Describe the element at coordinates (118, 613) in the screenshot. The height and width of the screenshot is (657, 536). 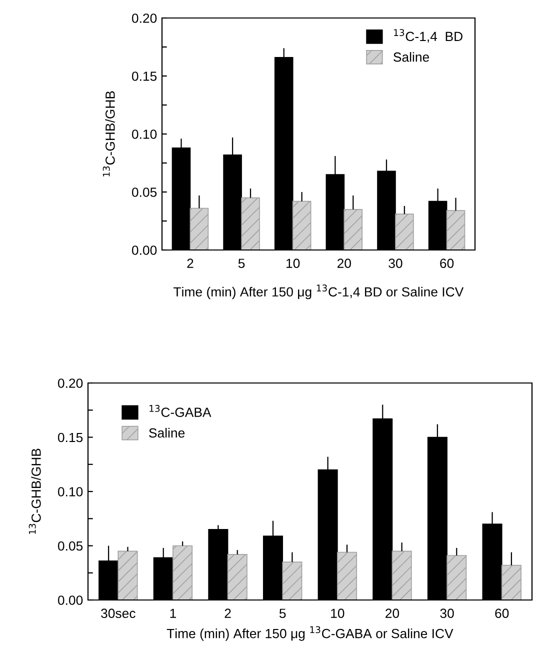
I see `x-tick-label: 30sec` at that location.